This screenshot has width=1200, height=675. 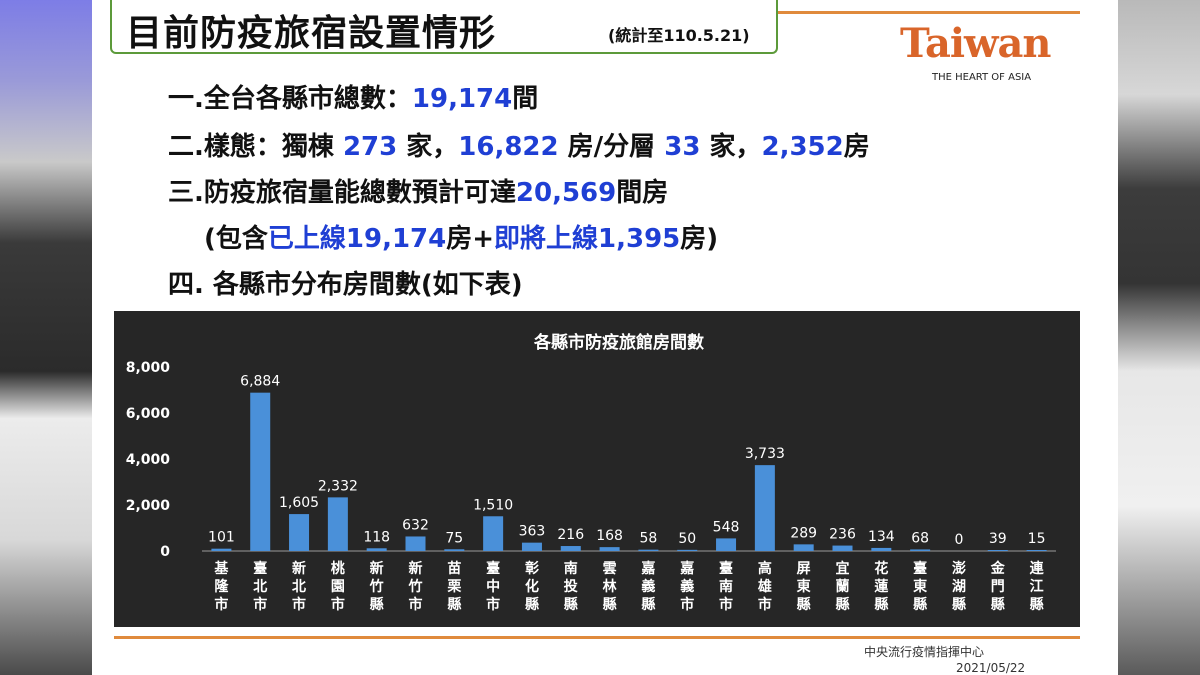 What do you see at coordinates (642, 193) in the screenshot?
I see `bullet-text-run: 間房` at bounding box center [642, 193].